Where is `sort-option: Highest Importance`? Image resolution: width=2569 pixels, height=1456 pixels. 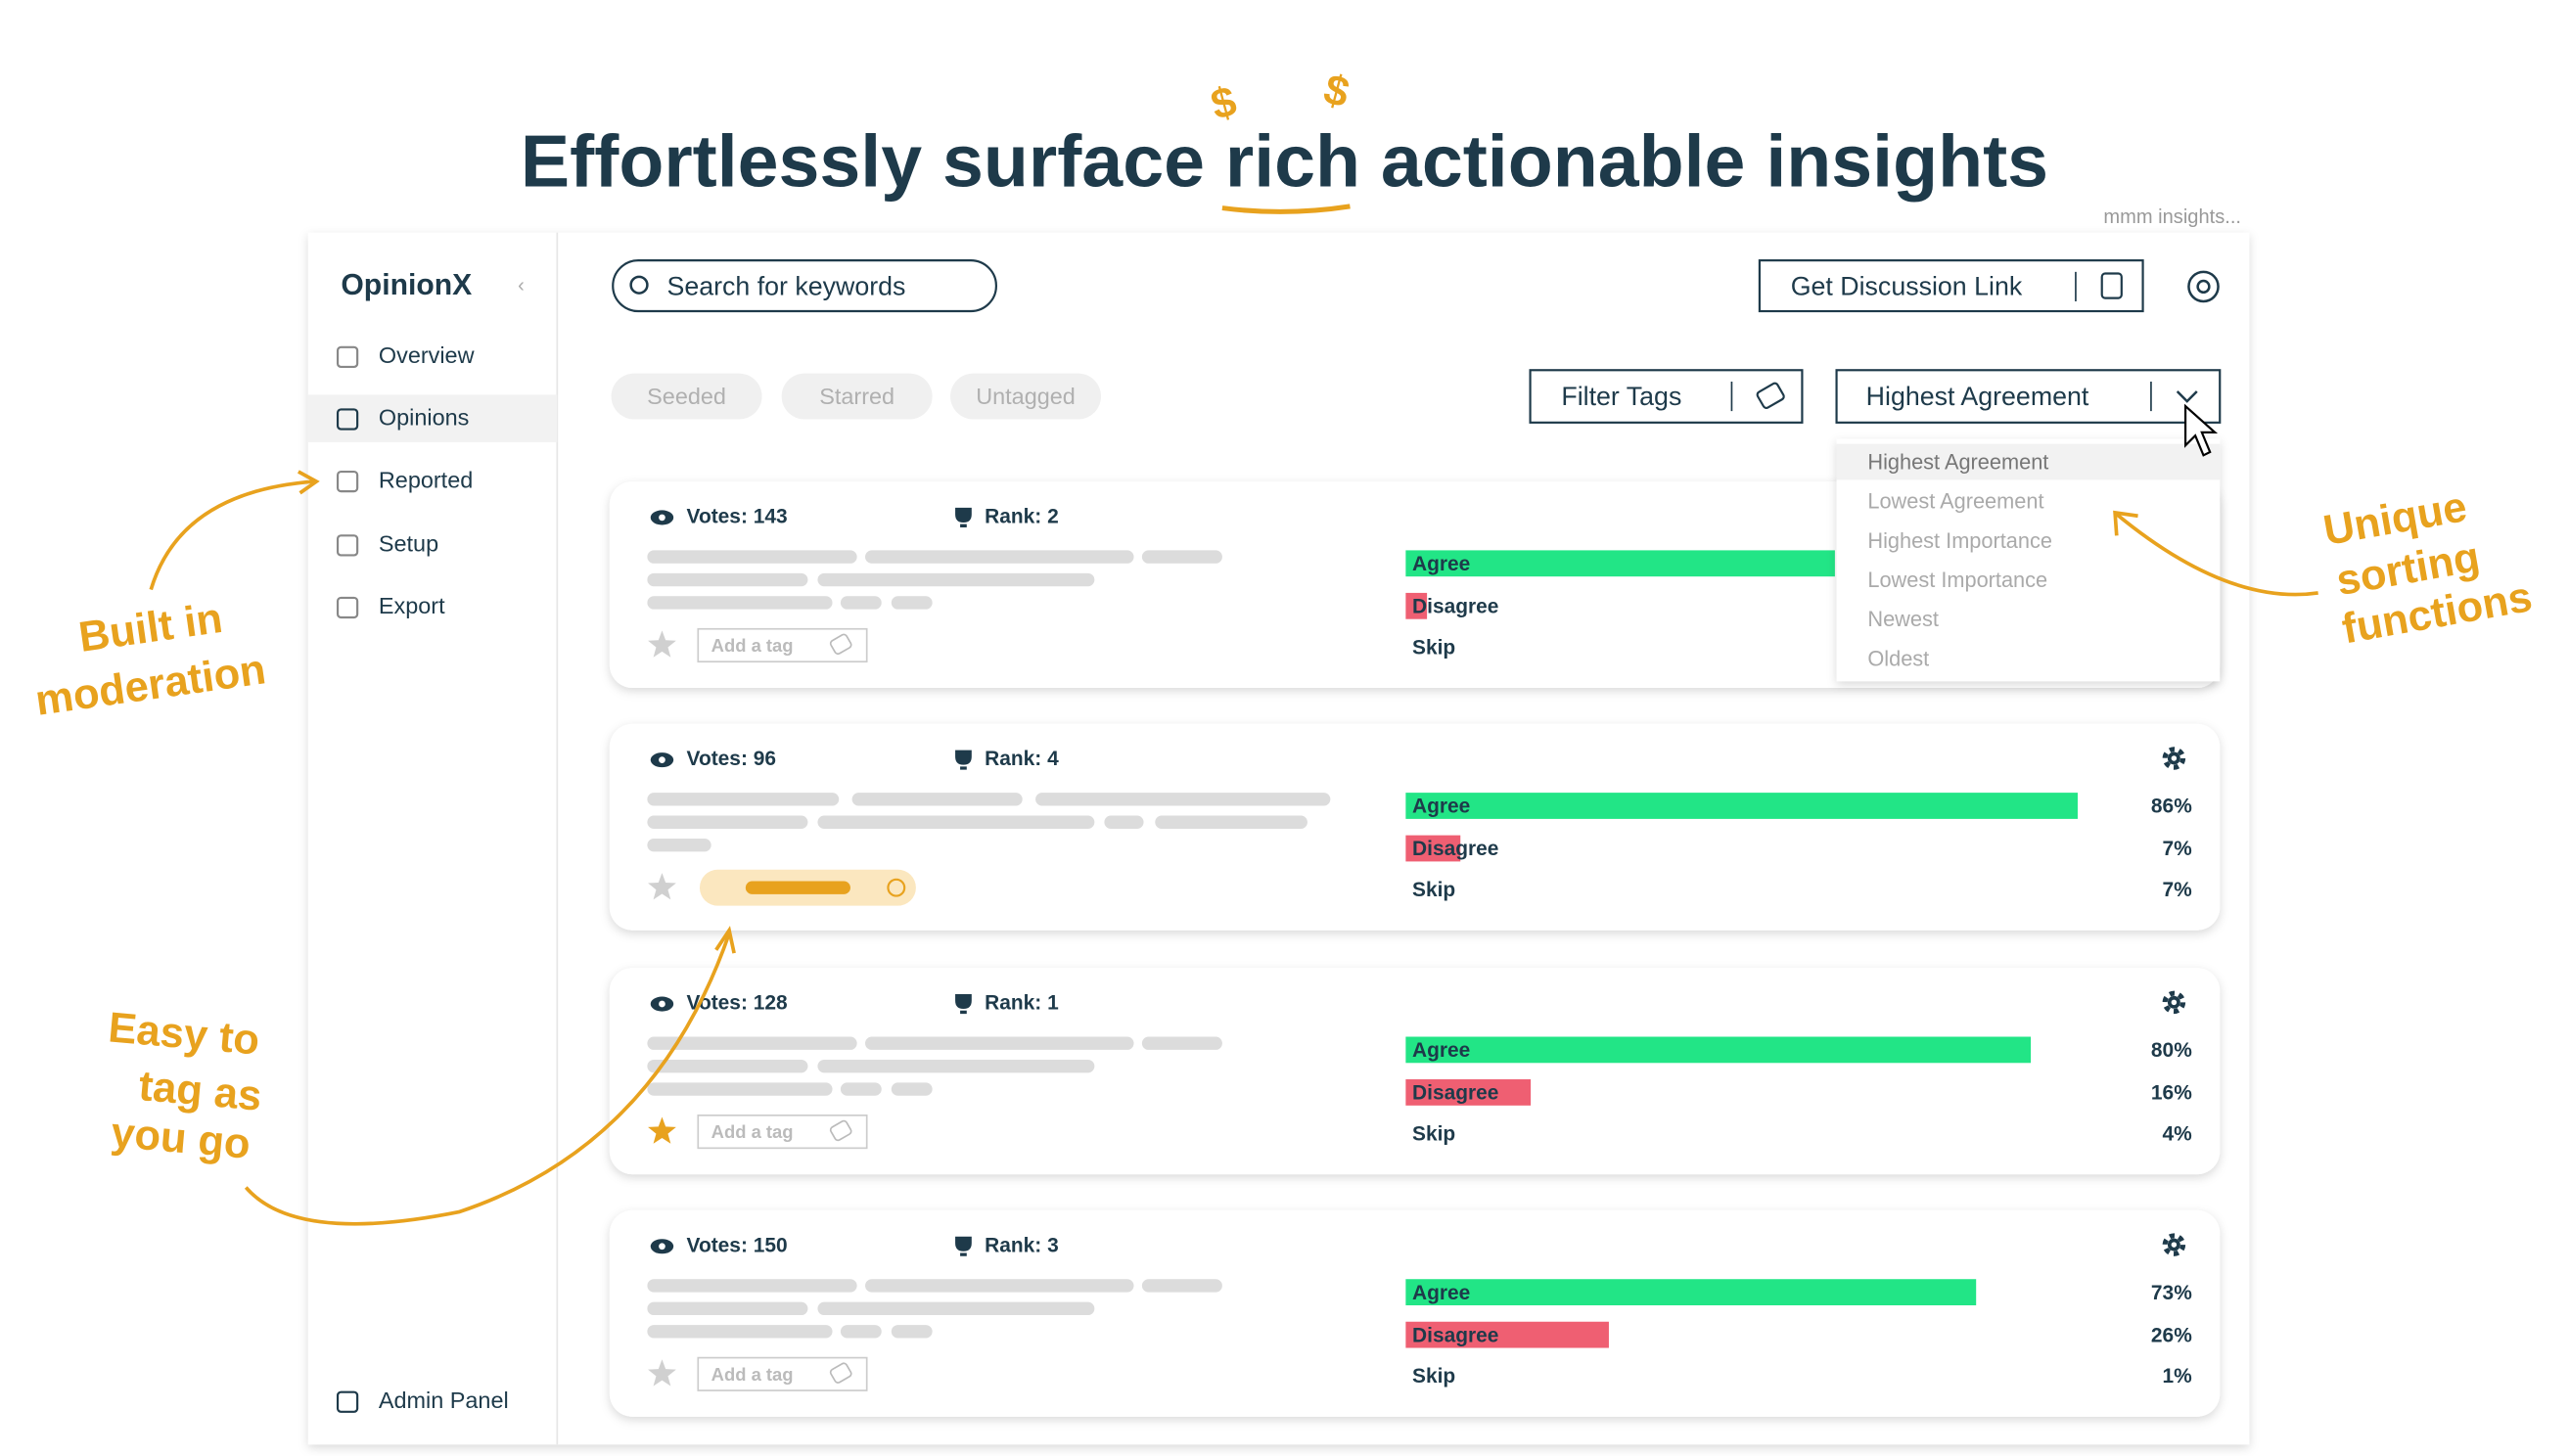 sort-option: Highest Importance is located at coordinates (1960, 540).